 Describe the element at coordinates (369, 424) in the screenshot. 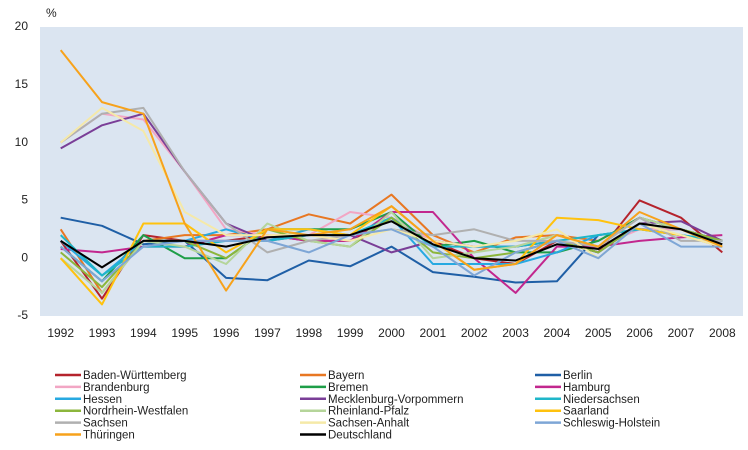

I see `legend-label: Sachsen-Anhalt` at that location.